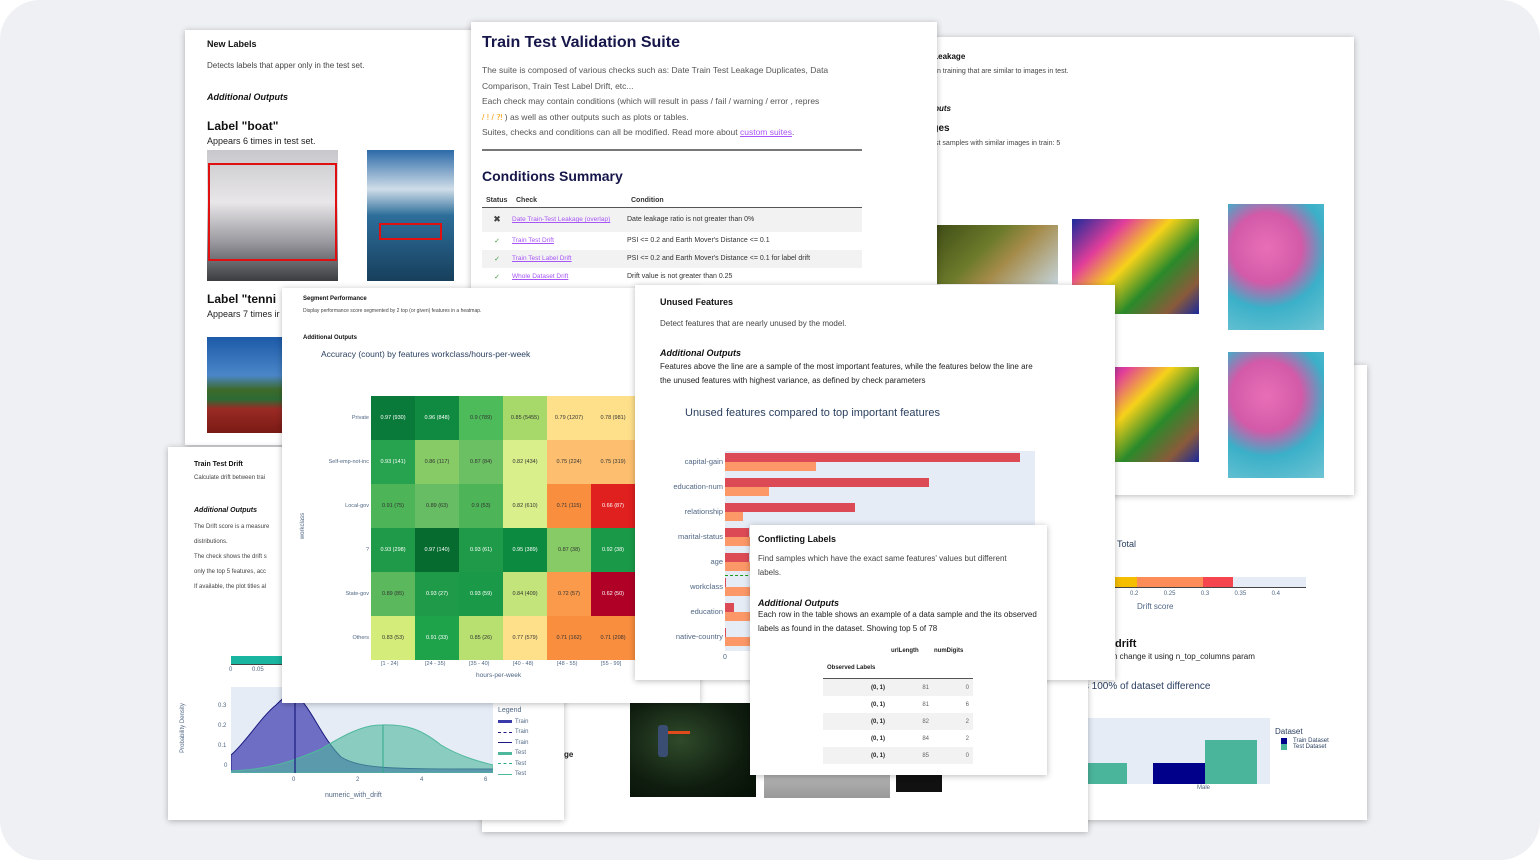 The width and height of the screenshot is (1540, 860). Describe the element at coordinates (797, 539) in the screenshot. I see `card-title: Conflicting Labels` at that location.